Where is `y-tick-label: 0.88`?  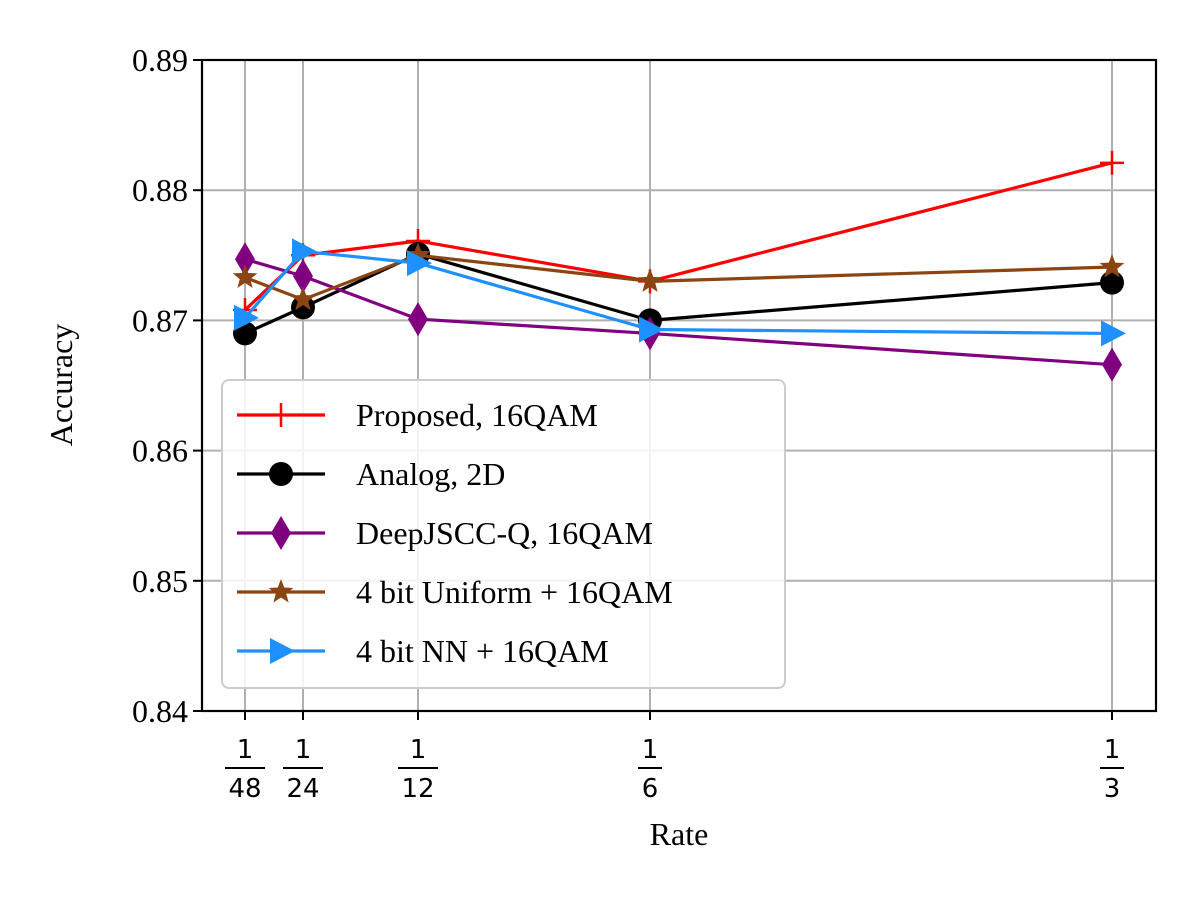 y-tick-label: 0.88 is located at coordinates (160, 190).